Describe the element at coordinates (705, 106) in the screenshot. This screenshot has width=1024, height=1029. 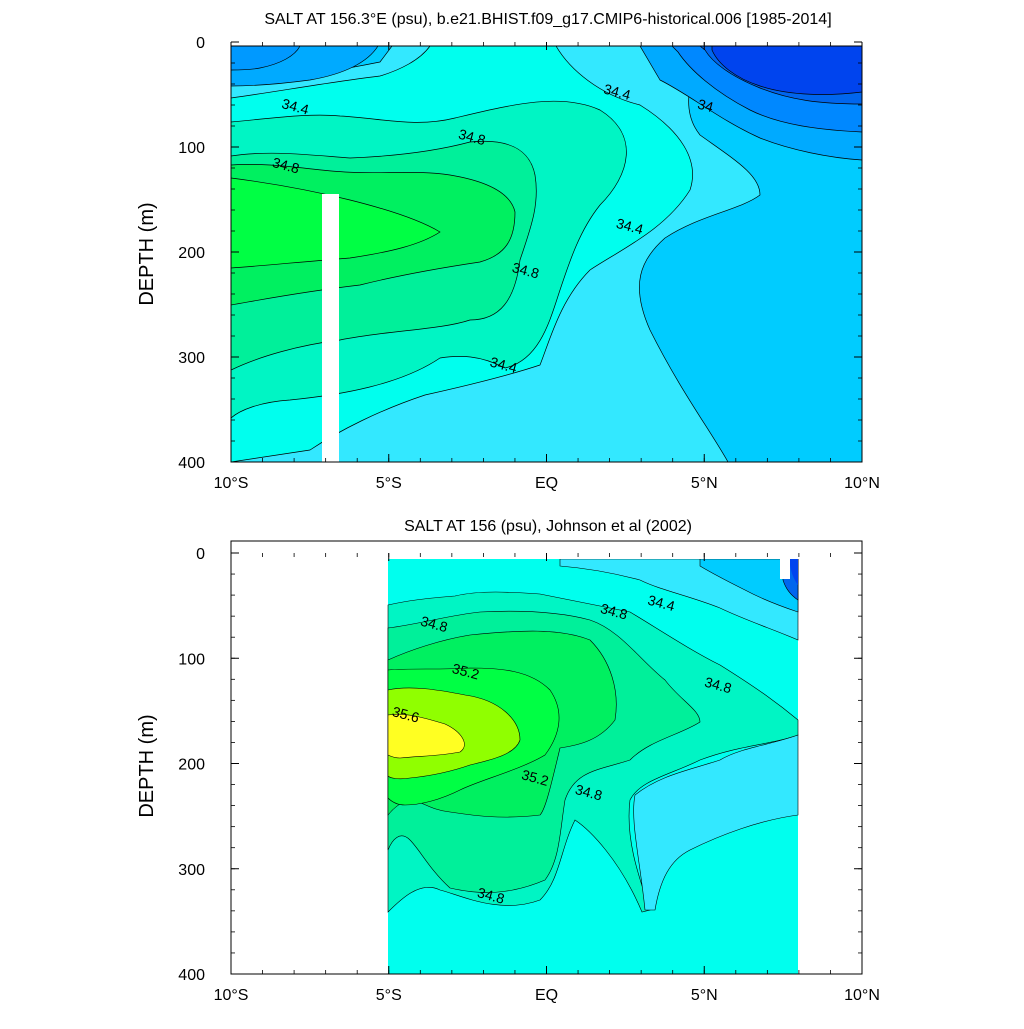
I see `contour-label: 34` at that location.